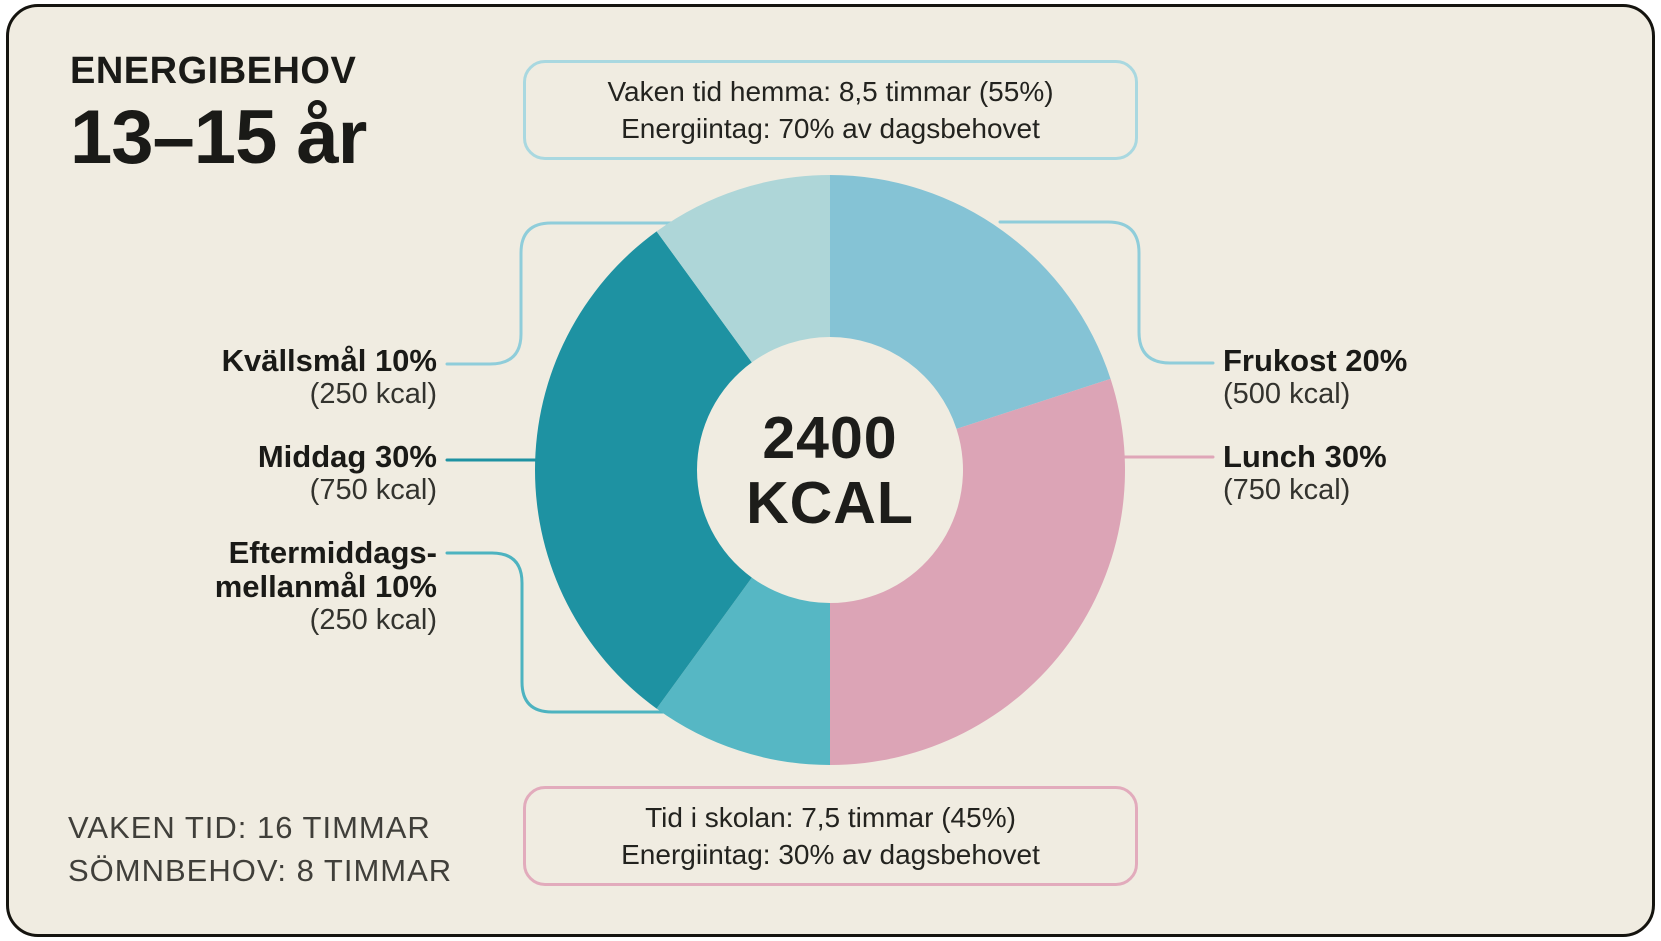  What do you see at coordinates (373, 394) in the screenshot?
I see `label-kvallsmal-kcal: (250 kcal)` at bounding box center [373, 394].